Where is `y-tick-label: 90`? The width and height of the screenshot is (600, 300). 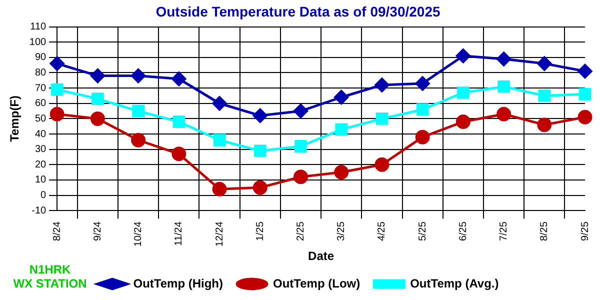
y-tick-label: 90 is located at coordinates (40, 58).